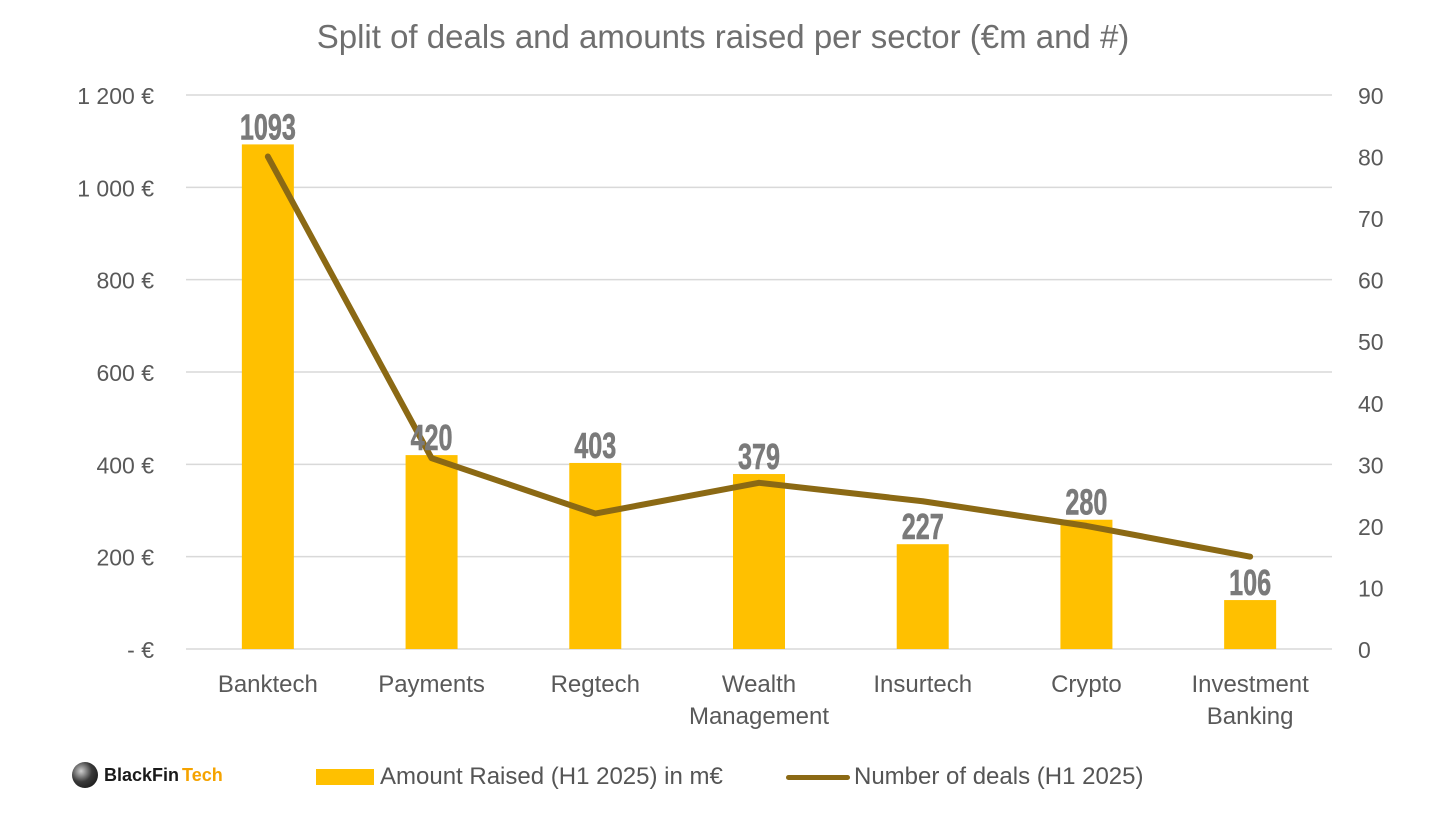  Describe the element at coordinates (759, 700) in the screenshot. I see `x-category-label: Wealth Management` at that location.